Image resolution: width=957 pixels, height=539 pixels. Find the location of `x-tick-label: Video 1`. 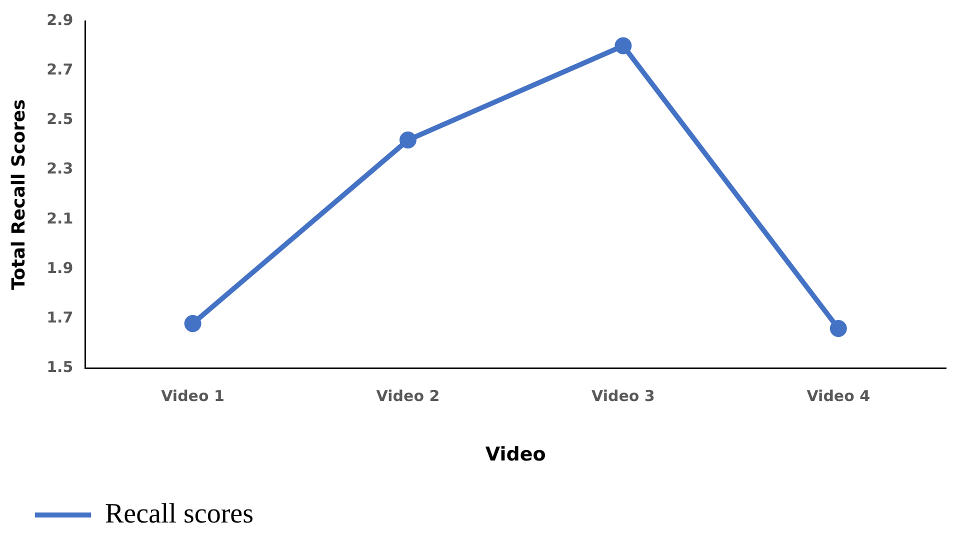

x-tick-label: Video 1 is located at coordinates (192, 396).